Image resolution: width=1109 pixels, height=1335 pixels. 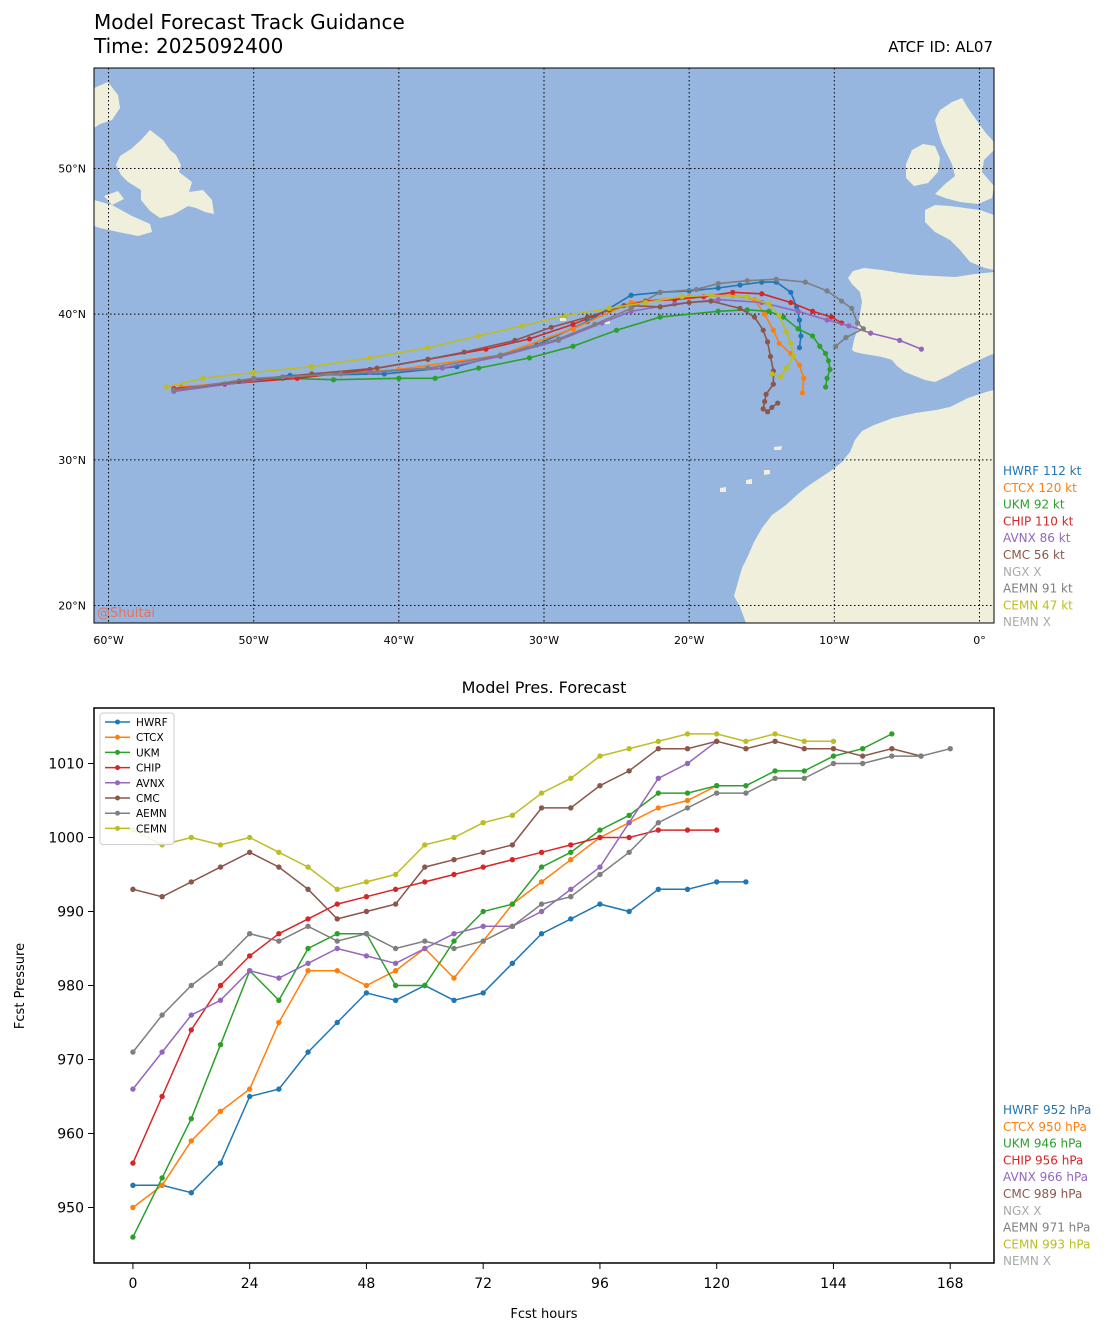 What do you see at coordinates (148, 799) in the screenshot?
I see `legend-label: CMC` at bounding box center [148, 799].